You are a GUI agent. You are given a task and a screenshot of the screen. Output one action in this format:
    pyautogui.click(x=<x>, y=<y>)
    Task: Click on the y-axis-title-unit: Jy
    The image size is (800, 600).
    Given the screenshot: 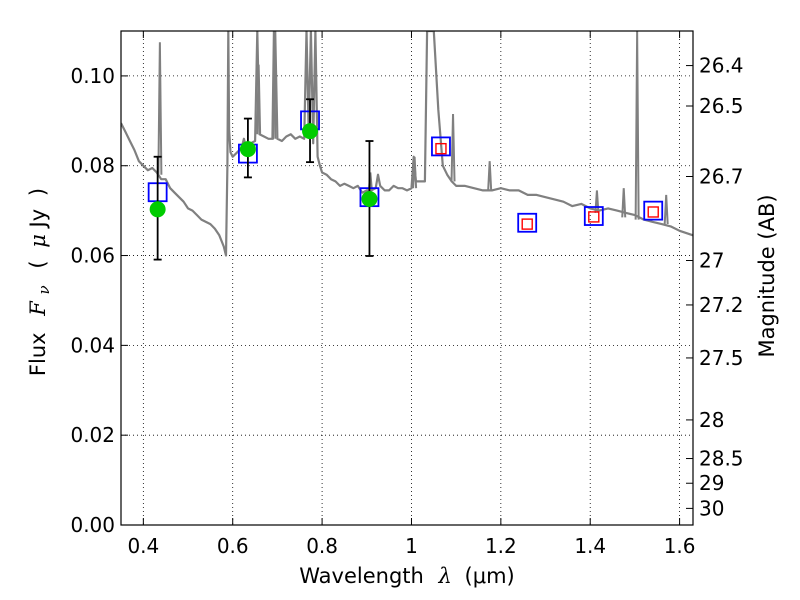 What is the action you would take?
    pyautogui.click(x=38, y=219)
    